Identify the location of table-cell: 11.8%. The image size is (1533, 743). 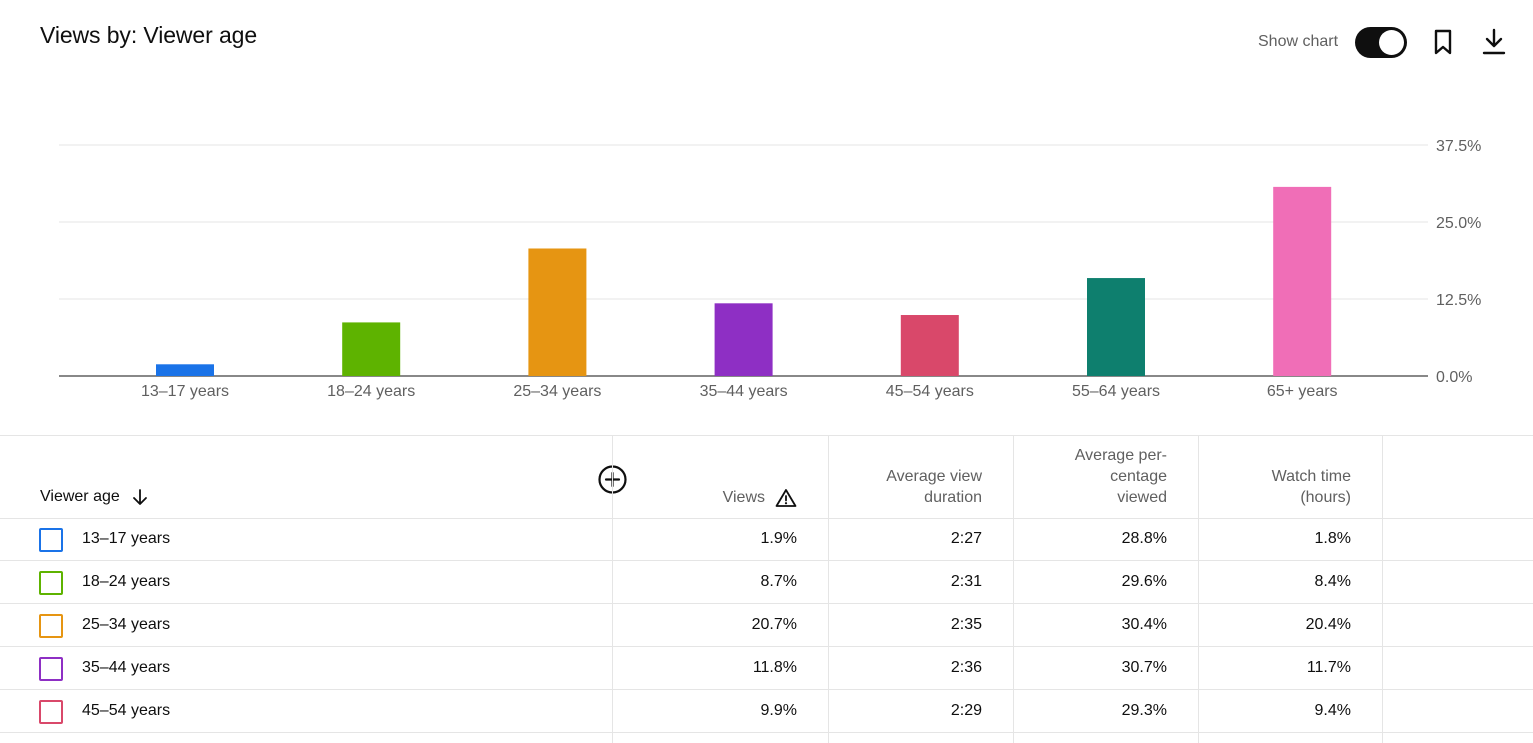
(774, 667).